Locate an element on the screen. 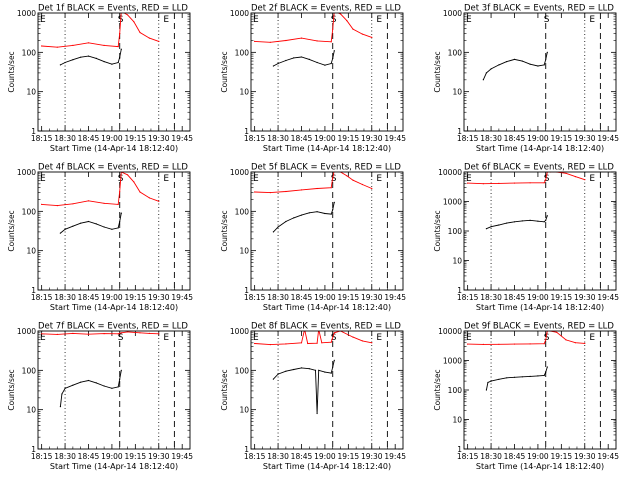  panel-title: Det 2f BLACK = Events, RED = LLD is located at coordinates (326, 9).